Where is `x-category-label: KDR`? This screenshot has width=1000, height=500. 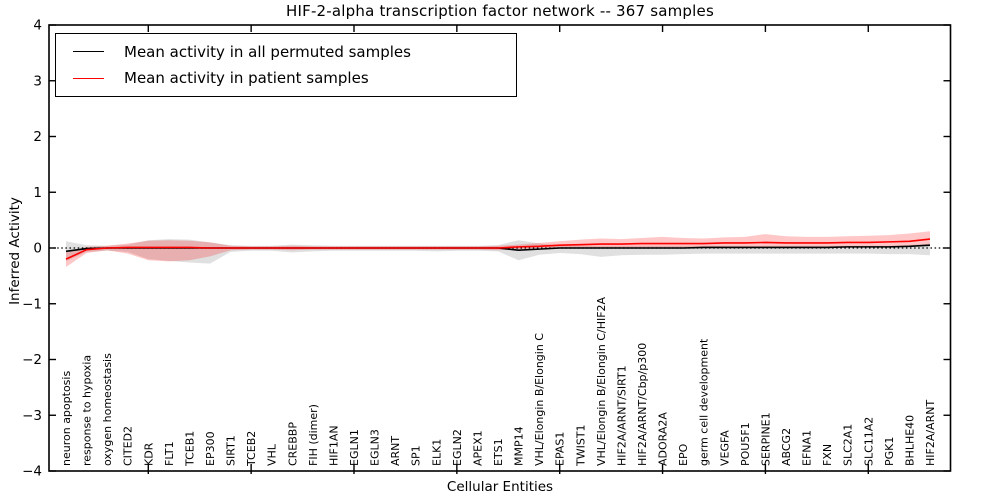
x-category-label: KDR is located at coordinates (148, 454).